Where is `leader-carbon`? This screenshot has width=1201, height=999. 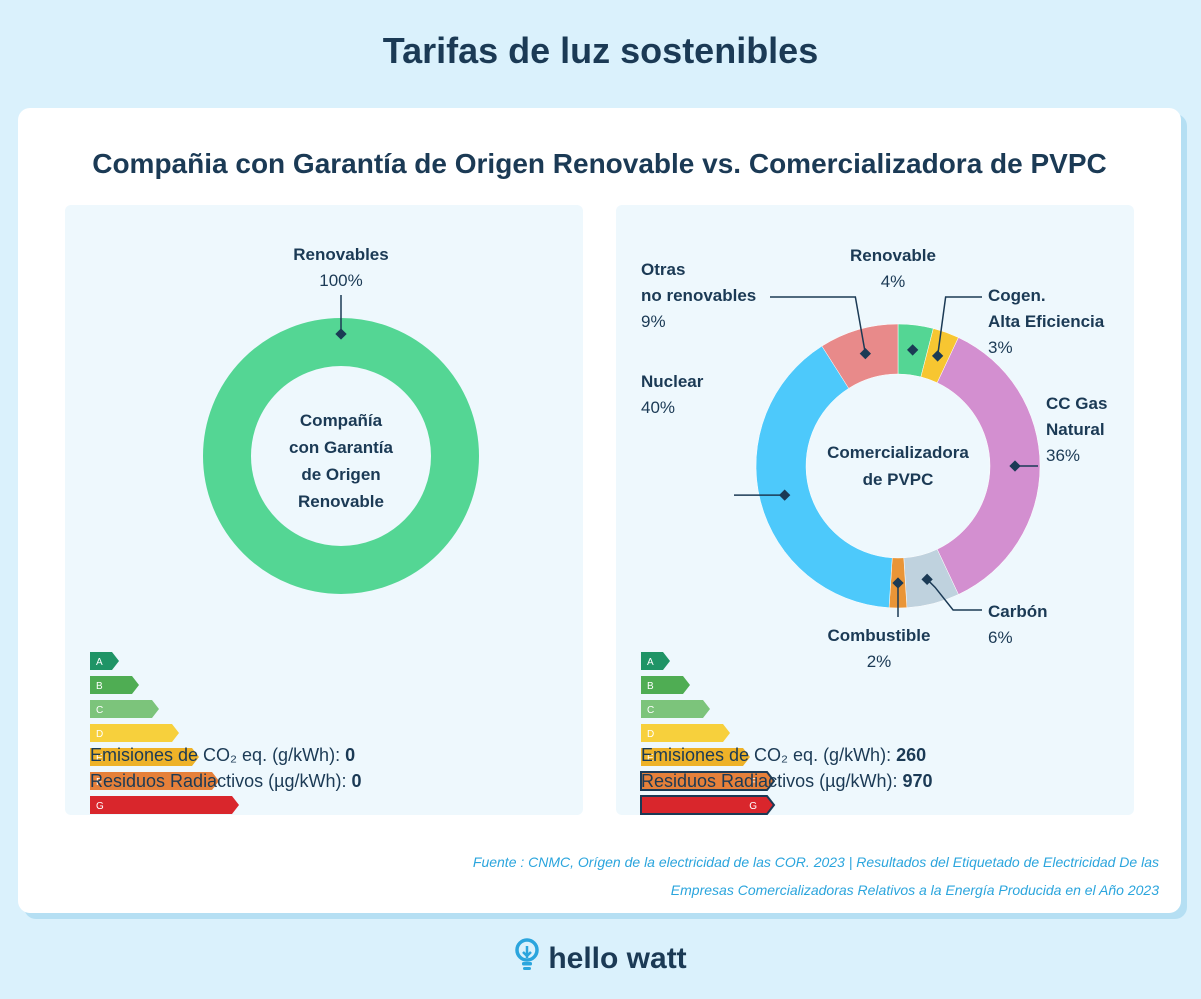 leader-carbon is located at coordinates (954, 594).